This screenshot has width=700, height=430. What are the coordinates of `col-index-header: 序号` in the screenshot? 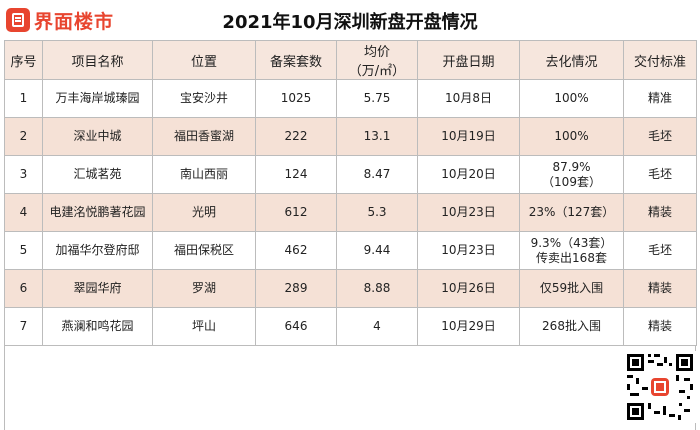 It's located at (23, 60).